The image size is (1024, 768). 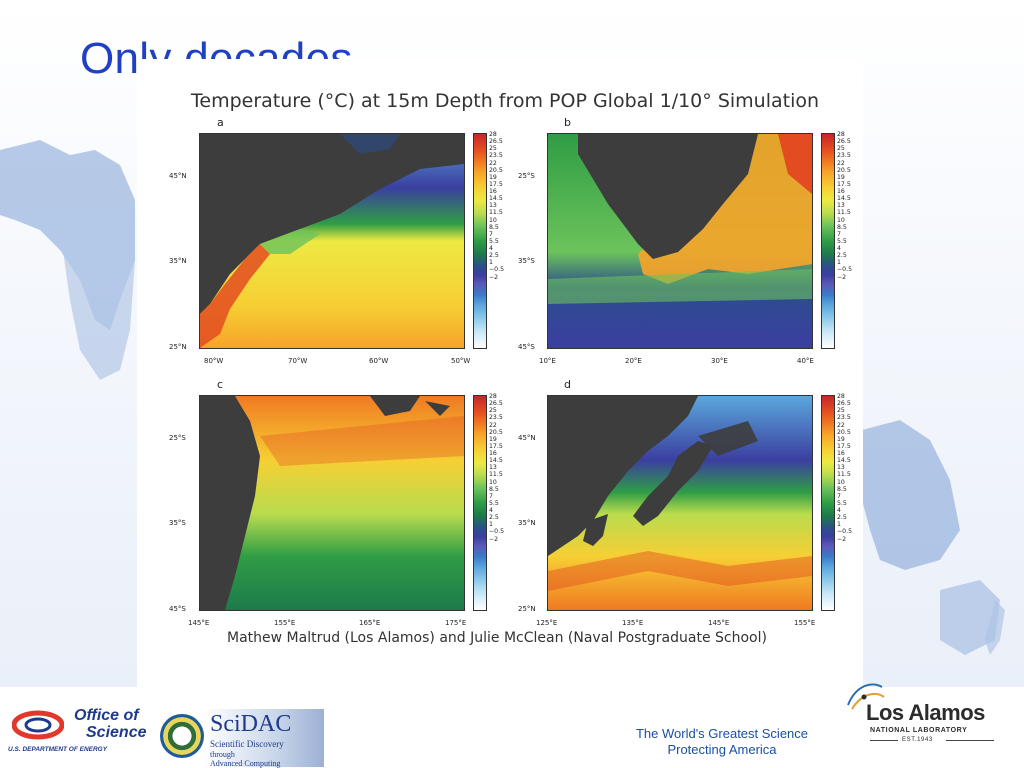 I want to click on panel-a-colorbar, so click(x=480, y=241).